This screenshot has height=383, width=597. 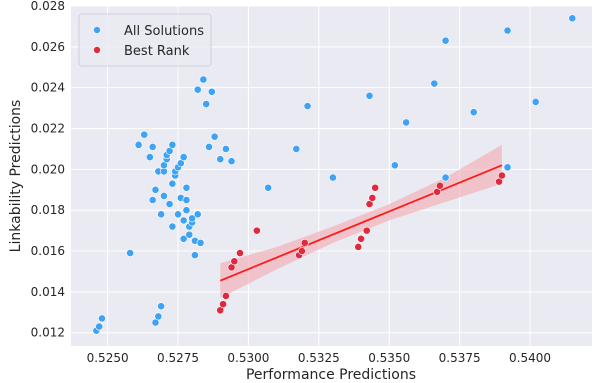 What do you see at coordinates (530, 358) in the screenshot?
I see `x-tick-label: 0.5400` at bounding box center [530, 358].